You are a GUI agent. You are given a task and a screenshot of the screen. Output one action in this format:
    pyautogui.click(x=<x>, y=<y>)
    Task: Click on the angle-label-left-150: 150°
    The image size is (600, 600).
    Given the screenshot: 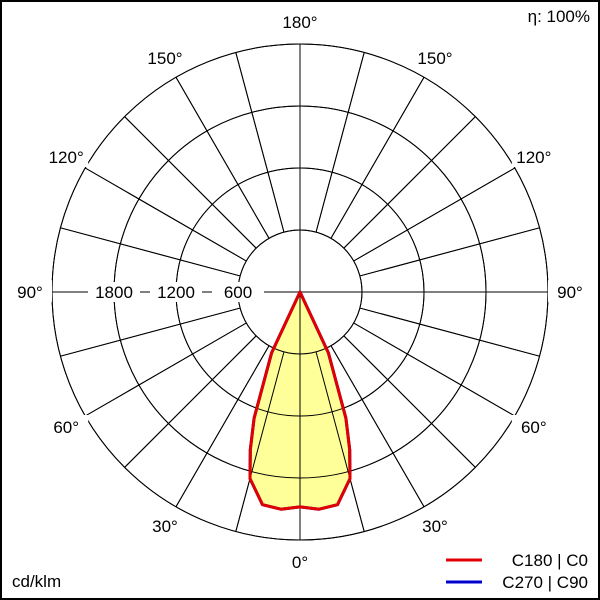 What is the action you would take?
    pyautogui.click(x=164, y=58)
    